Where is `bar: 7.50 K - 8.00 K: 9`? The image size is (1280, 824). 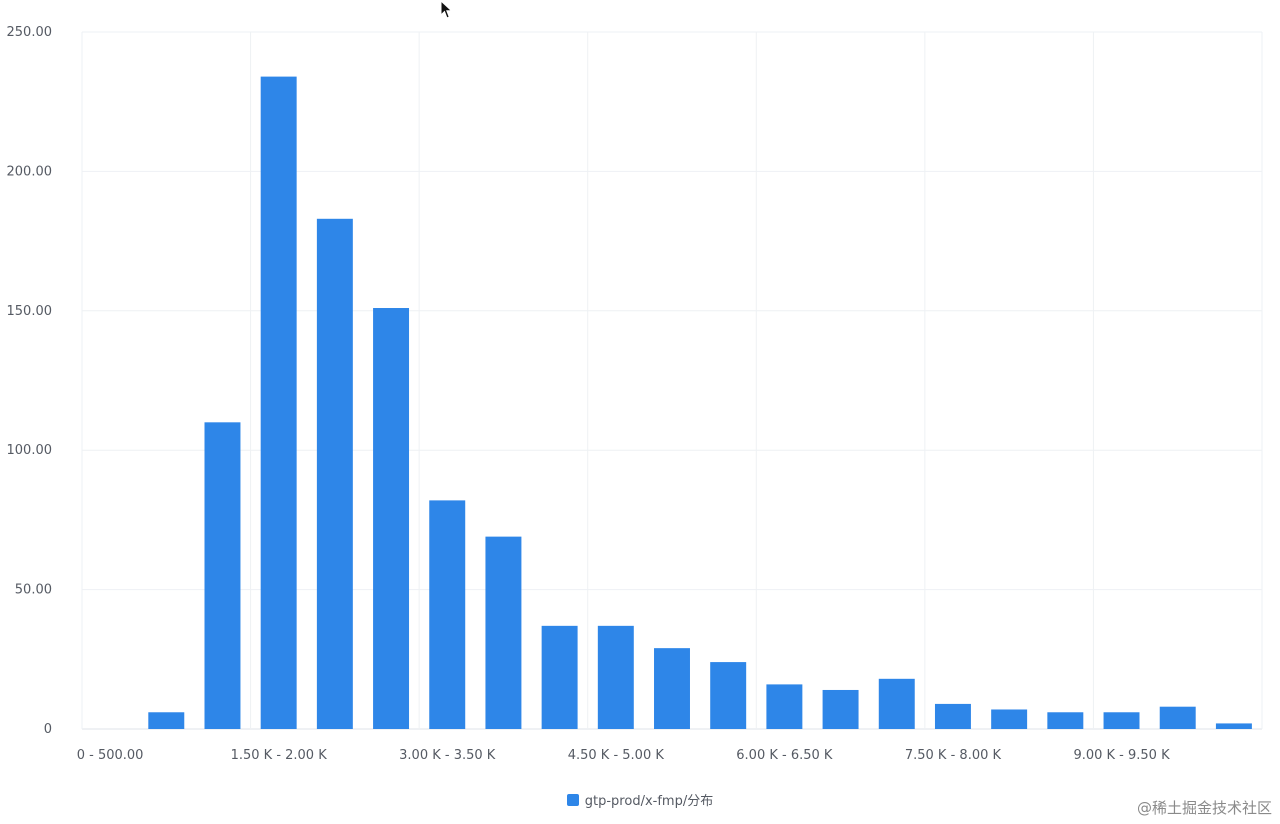 bar: 7.50 K - 8.00 K: 9 is located at coordinates (952, 716).